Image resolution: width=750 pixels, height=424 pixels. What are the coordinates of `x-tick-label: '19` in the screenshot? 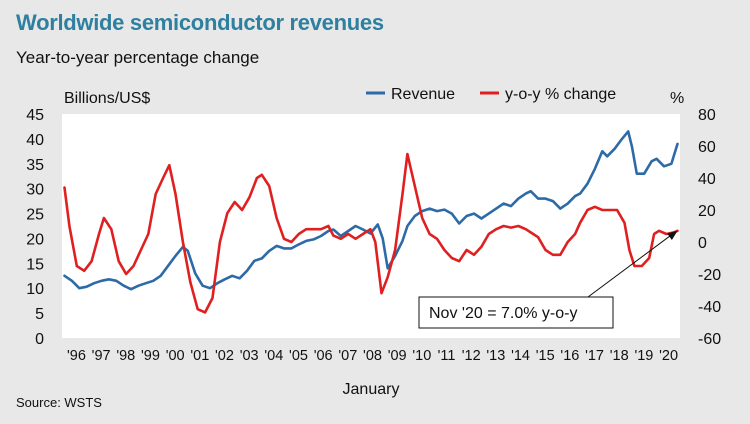 It's located at (643, 356).